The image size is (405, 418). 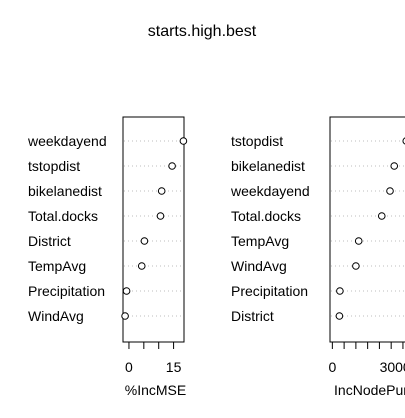 What do you see at coordinates (155, 390) in the screenshot?
I see `x-axis-title: %IncMSE` at bounding box center [155, 390].